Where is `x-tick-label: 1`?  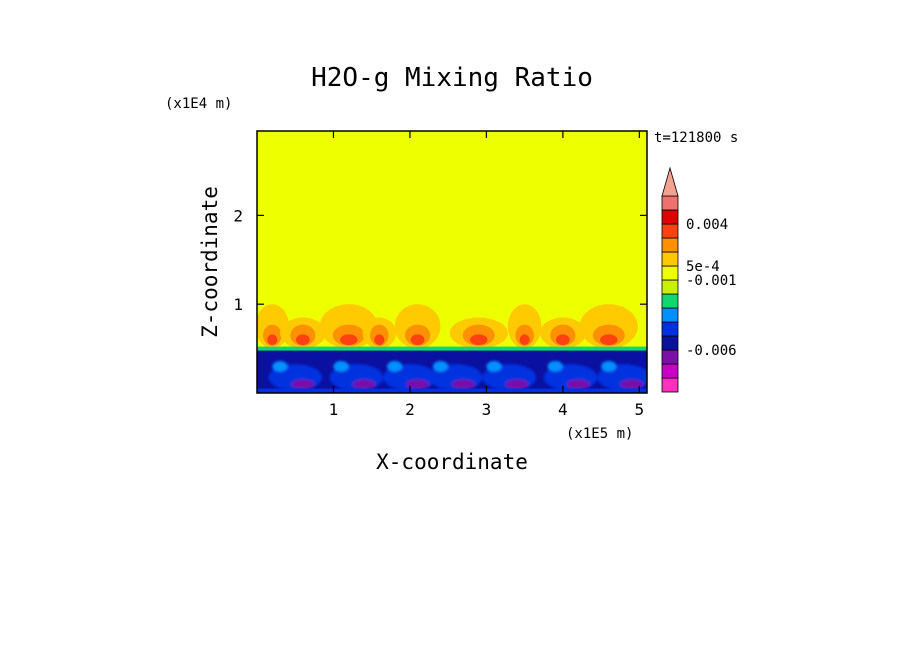
x-tick-label: 1 is located at coordinates (334, 409).